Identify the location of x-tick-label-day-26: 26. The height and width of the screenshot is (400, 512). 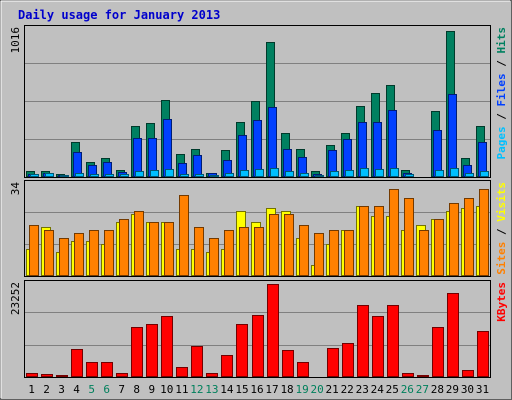
(407, 389).